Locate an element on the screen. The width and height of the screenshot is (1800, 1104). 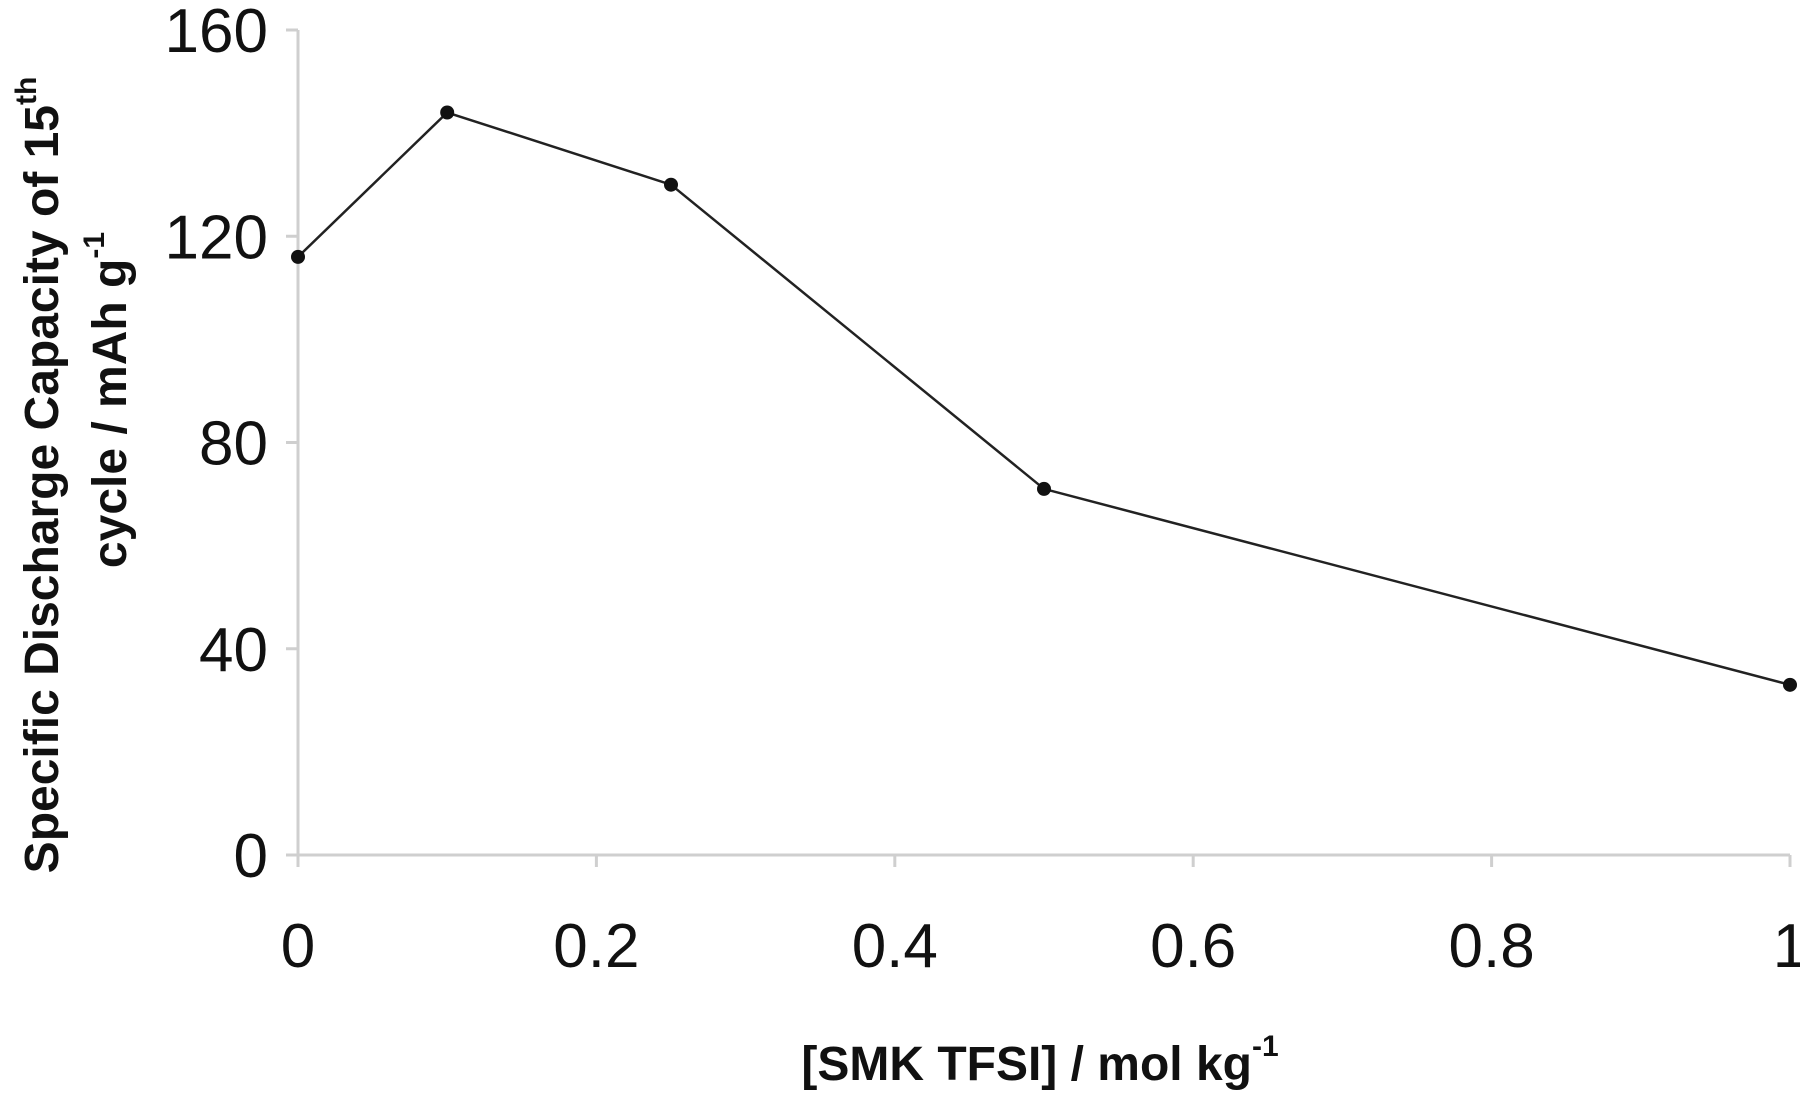
y-axis-title-line1-main: Specific Discharge Capacity of 15 is located at coordinates (42, 489).